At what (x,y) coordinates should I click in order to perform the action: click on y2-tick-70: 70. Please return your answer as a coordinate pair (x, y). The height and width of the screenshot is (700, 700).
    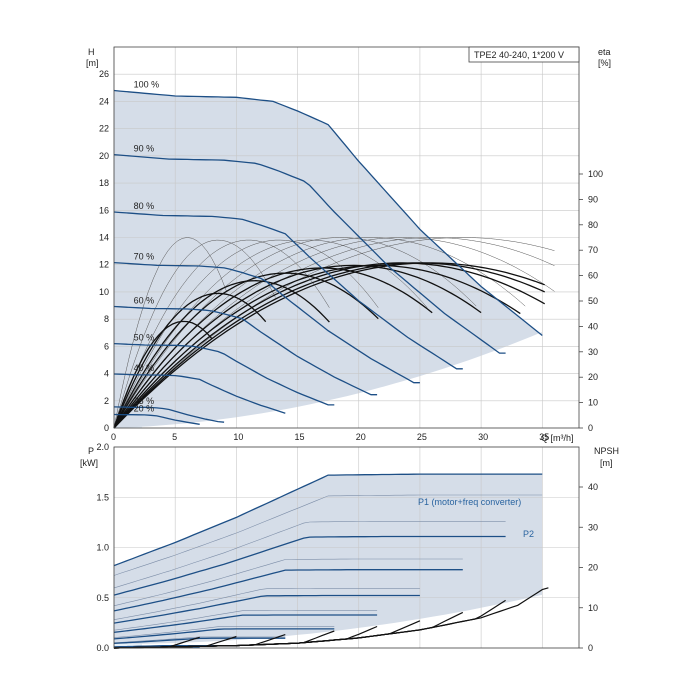
    Looking at the image, I should click on (593, 250).